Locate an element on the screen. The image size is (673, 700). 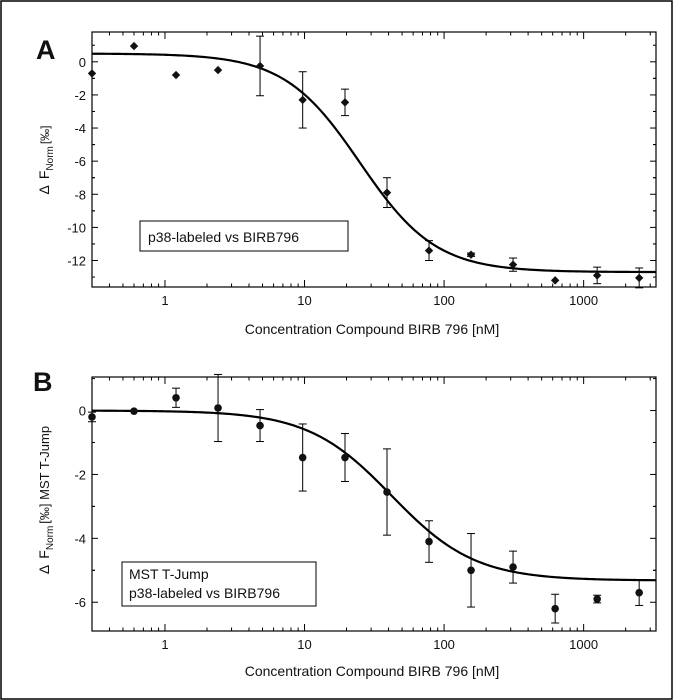
panel-label: A is located at coordinates (46, 50).